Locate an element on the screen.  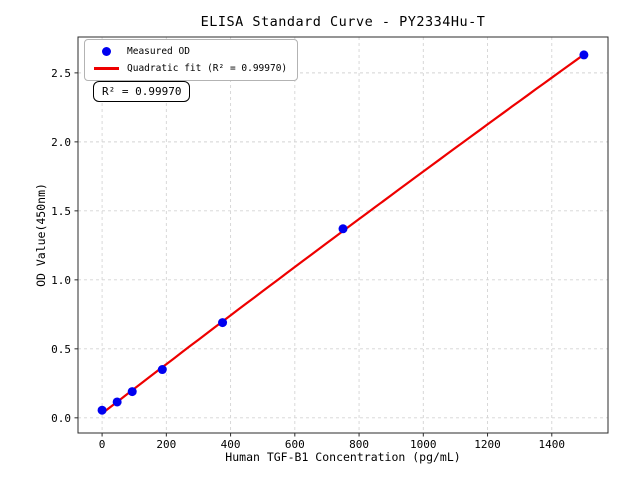
x-tick-label: 800 is located at coordinates (359, 444).